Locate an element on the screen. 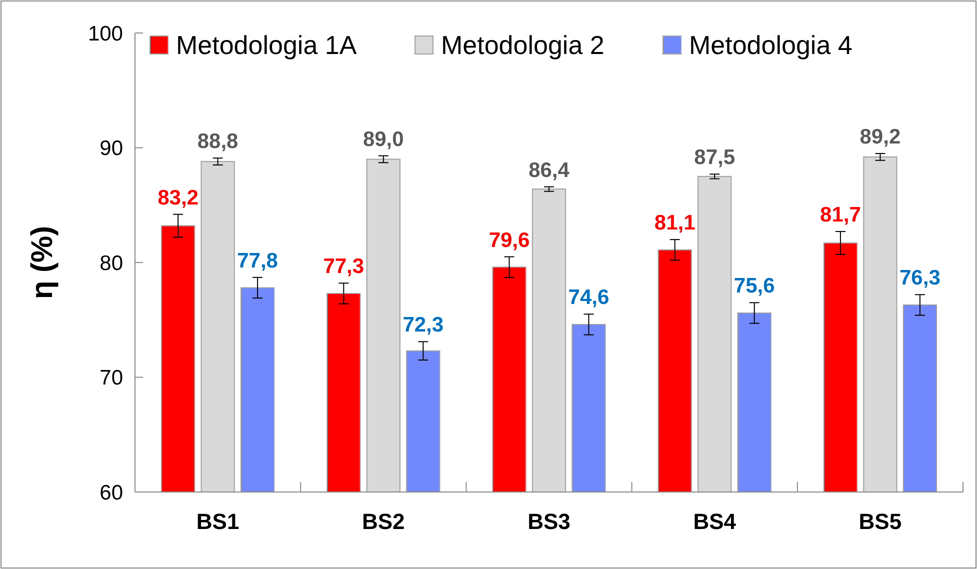 Image resolution: width=977 pixels, height=569 pixels. y-tick-label: 90 is located at coordinates (111, 148).